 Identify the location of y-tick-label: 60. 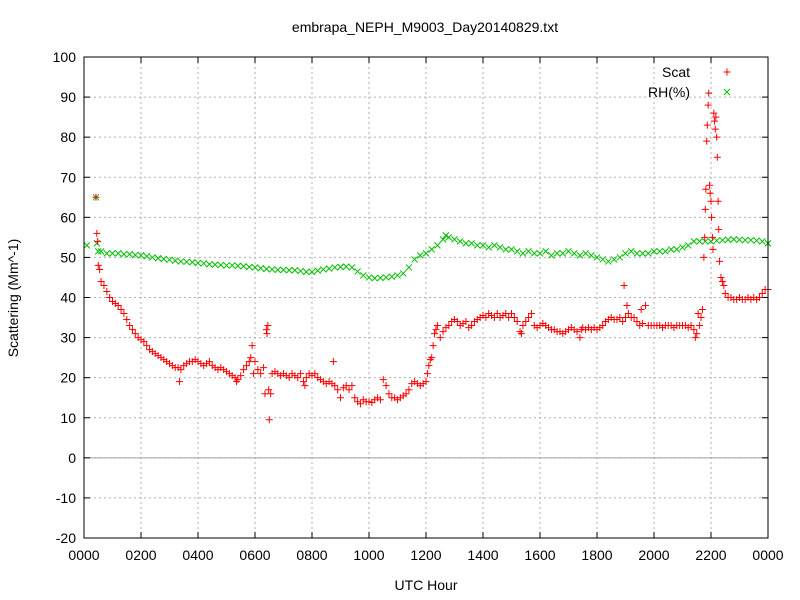
(68, 217).